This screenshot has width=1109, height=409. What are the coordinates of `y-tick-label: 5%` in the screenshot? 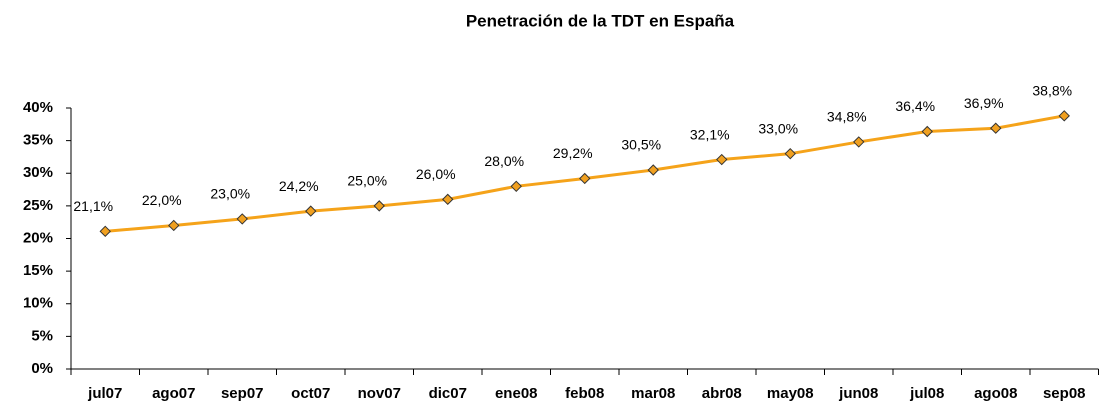 It's located at (42, 335).